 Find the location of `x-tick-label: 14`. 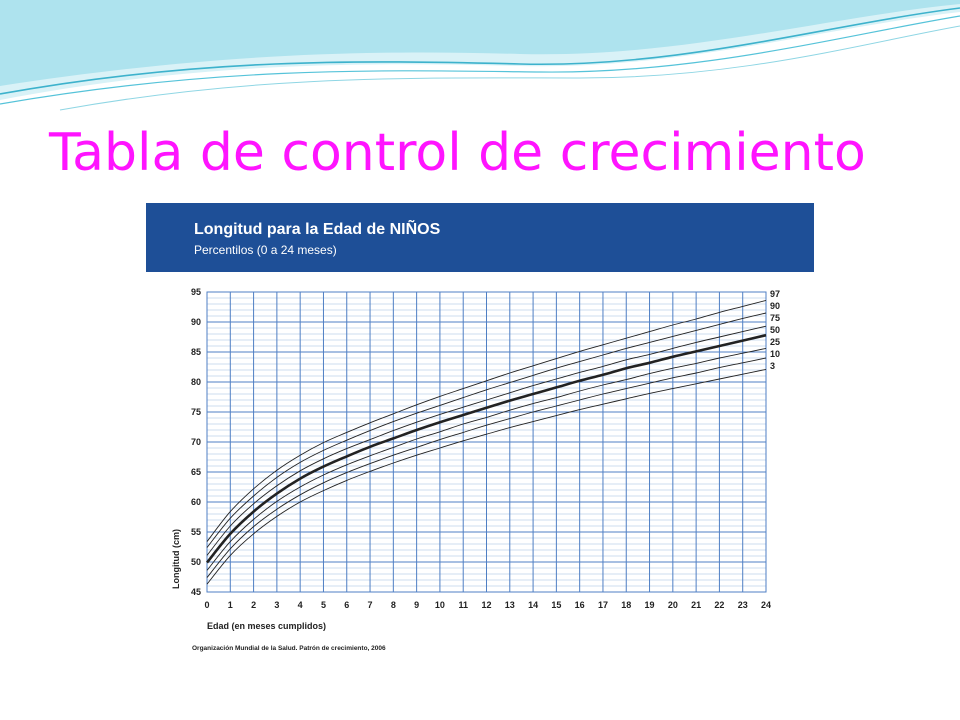

x-tick-label: 14 is located at coordinates (533, 605).